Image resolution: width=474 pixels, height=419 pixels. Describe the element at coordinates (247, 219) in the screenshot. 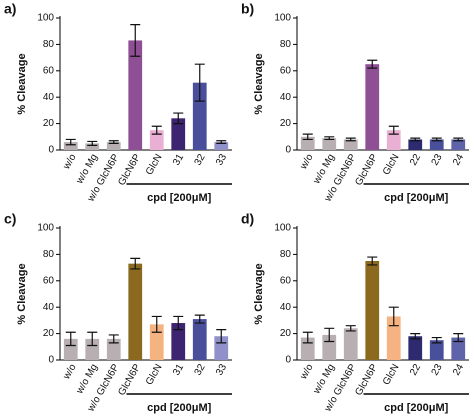

I see `panel-label: d)` at that location.